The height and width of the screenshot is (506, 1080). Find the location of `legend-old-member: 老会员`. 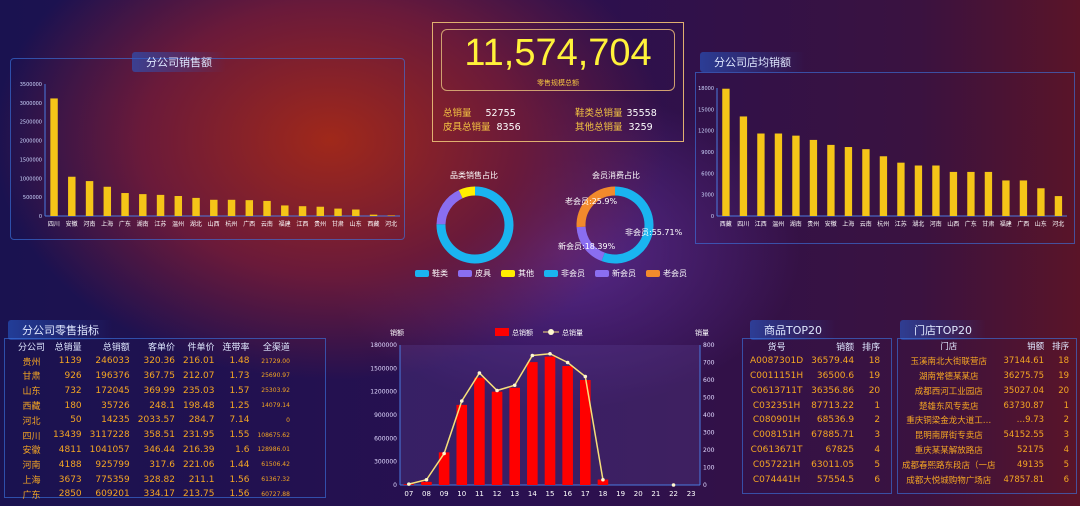

legend-old-member: 老会员 is located at coordinates (666, 273).